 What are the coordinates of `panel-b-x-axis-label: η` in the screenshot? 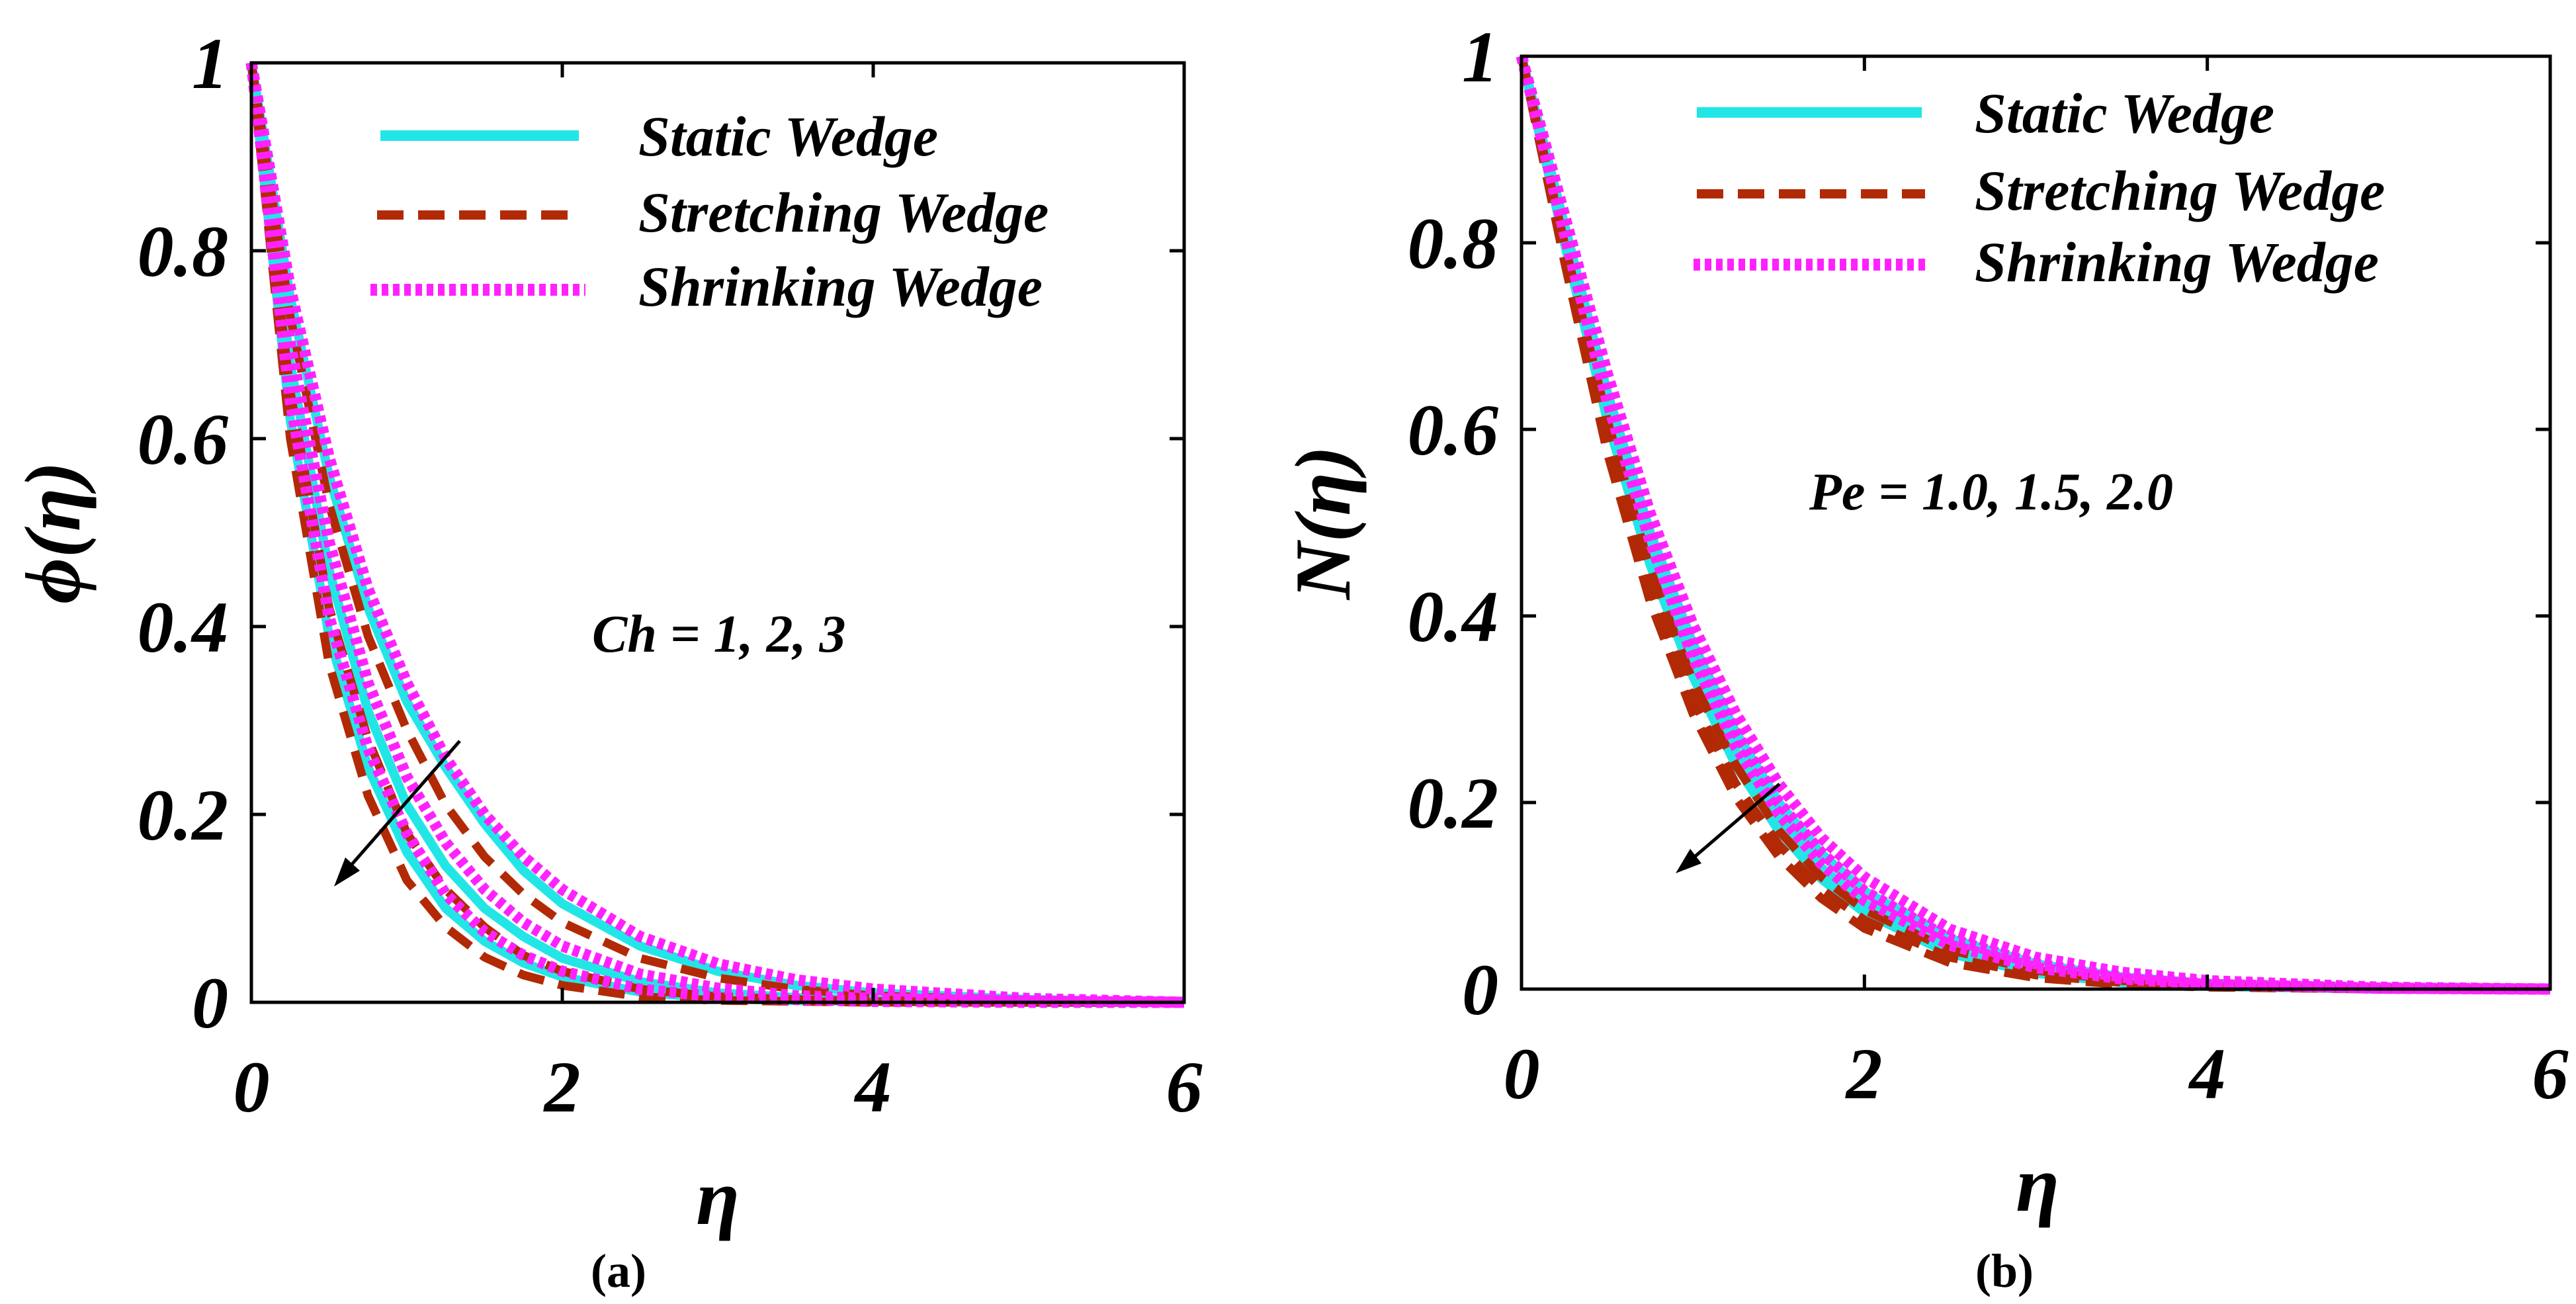 It's located at (2037, 1184).